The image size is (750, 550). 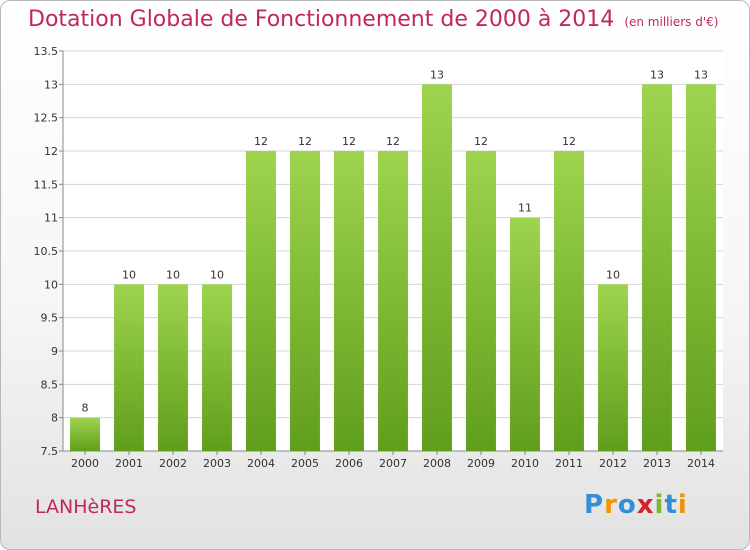 What do you see at coordinates (85, 463) in the screenshot?
I see `x-tick-label: 2000` at bounding box center [85, 463].